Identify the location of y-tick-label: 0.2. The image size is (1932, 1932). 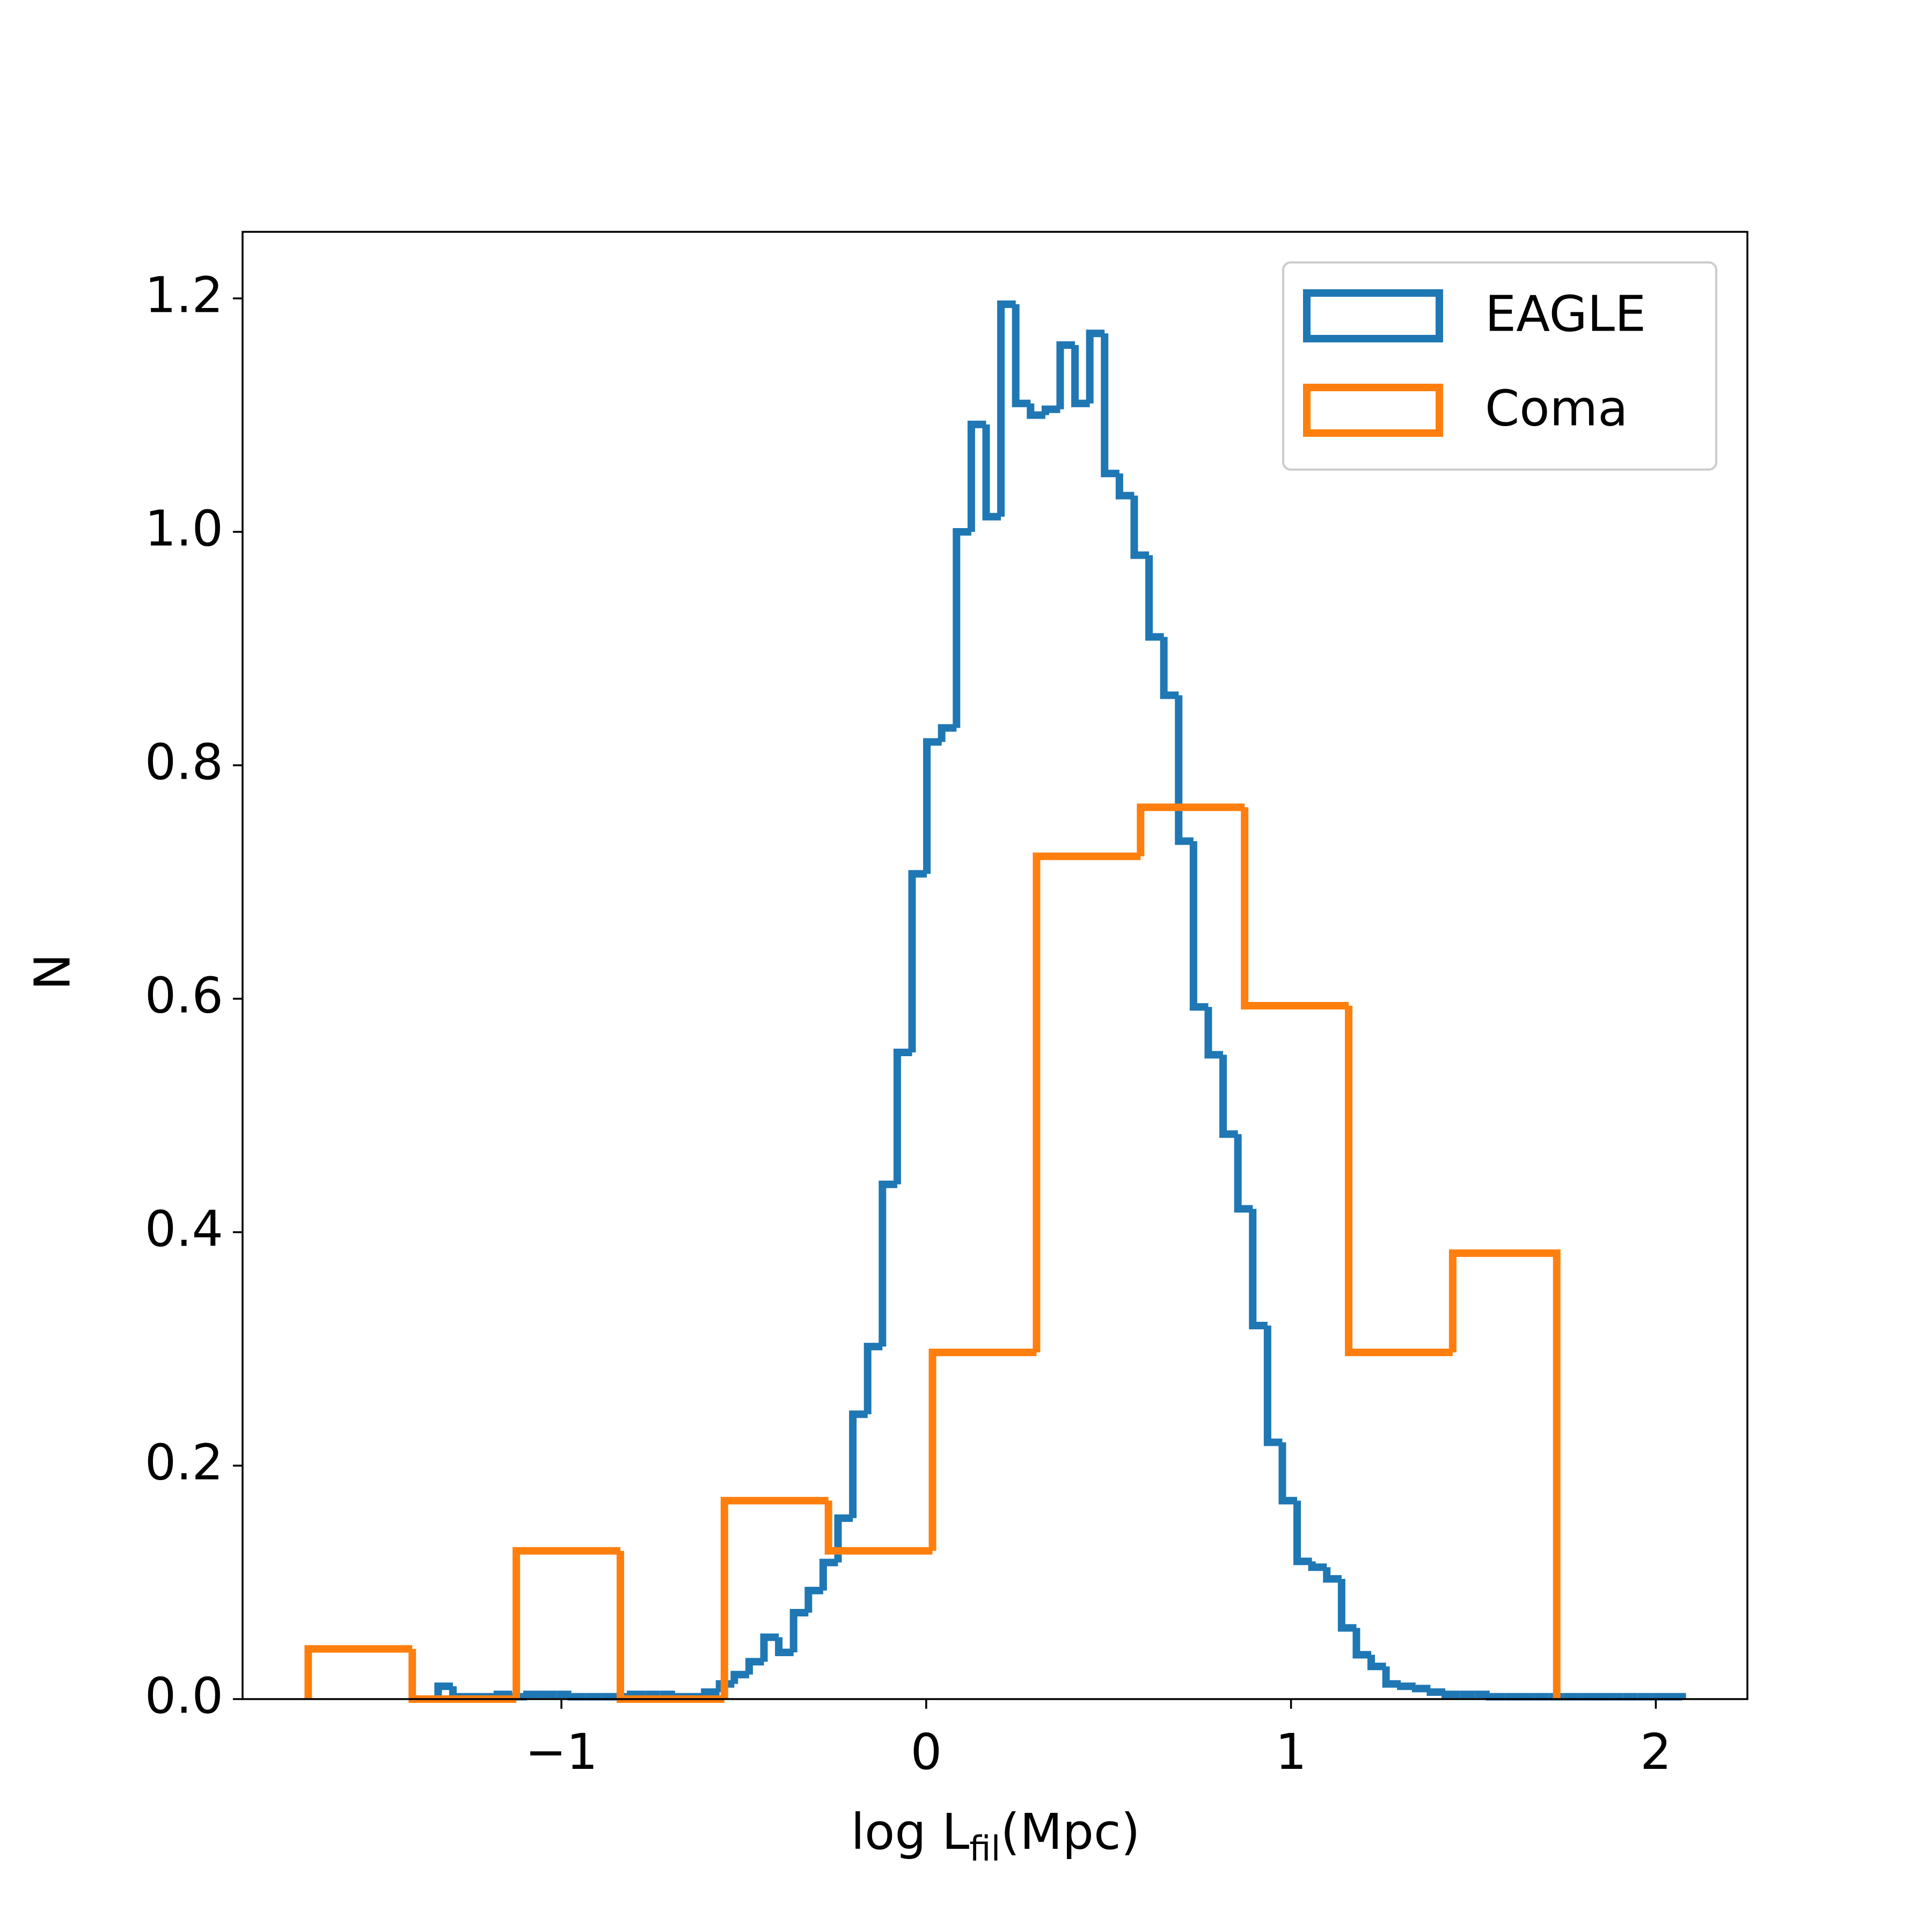
(184, 1462).